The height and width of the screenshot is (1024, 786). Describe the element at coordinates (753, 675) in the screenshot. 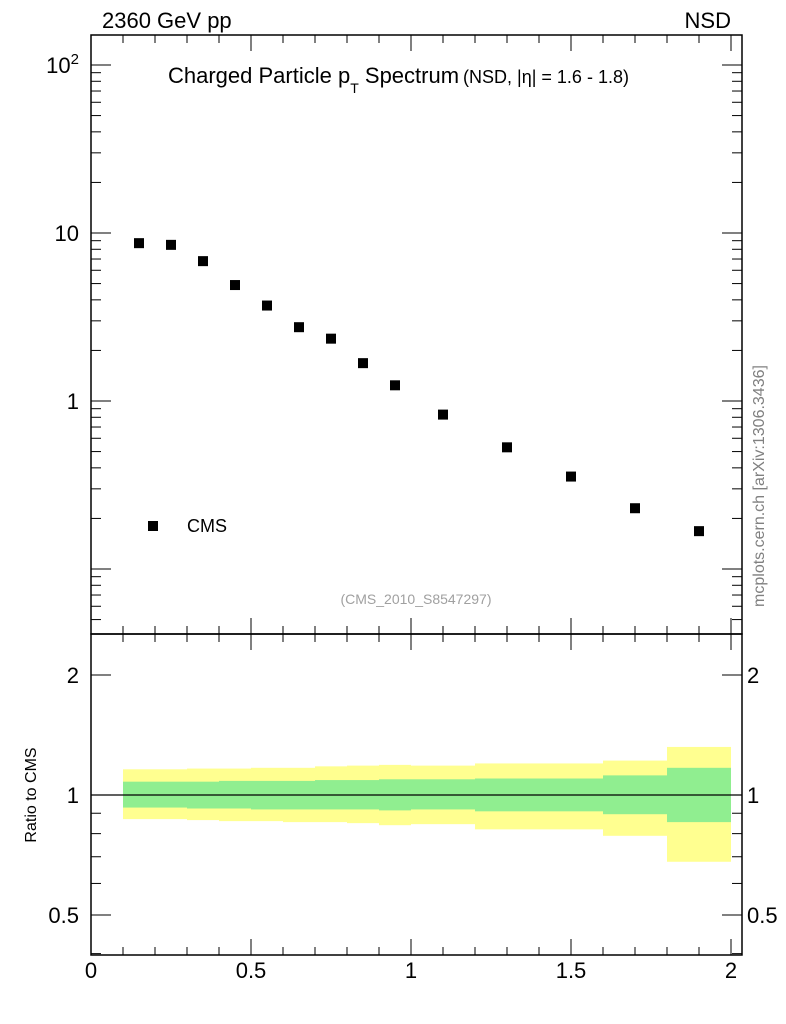

I see `y-tick-label-right: 2` at that location.